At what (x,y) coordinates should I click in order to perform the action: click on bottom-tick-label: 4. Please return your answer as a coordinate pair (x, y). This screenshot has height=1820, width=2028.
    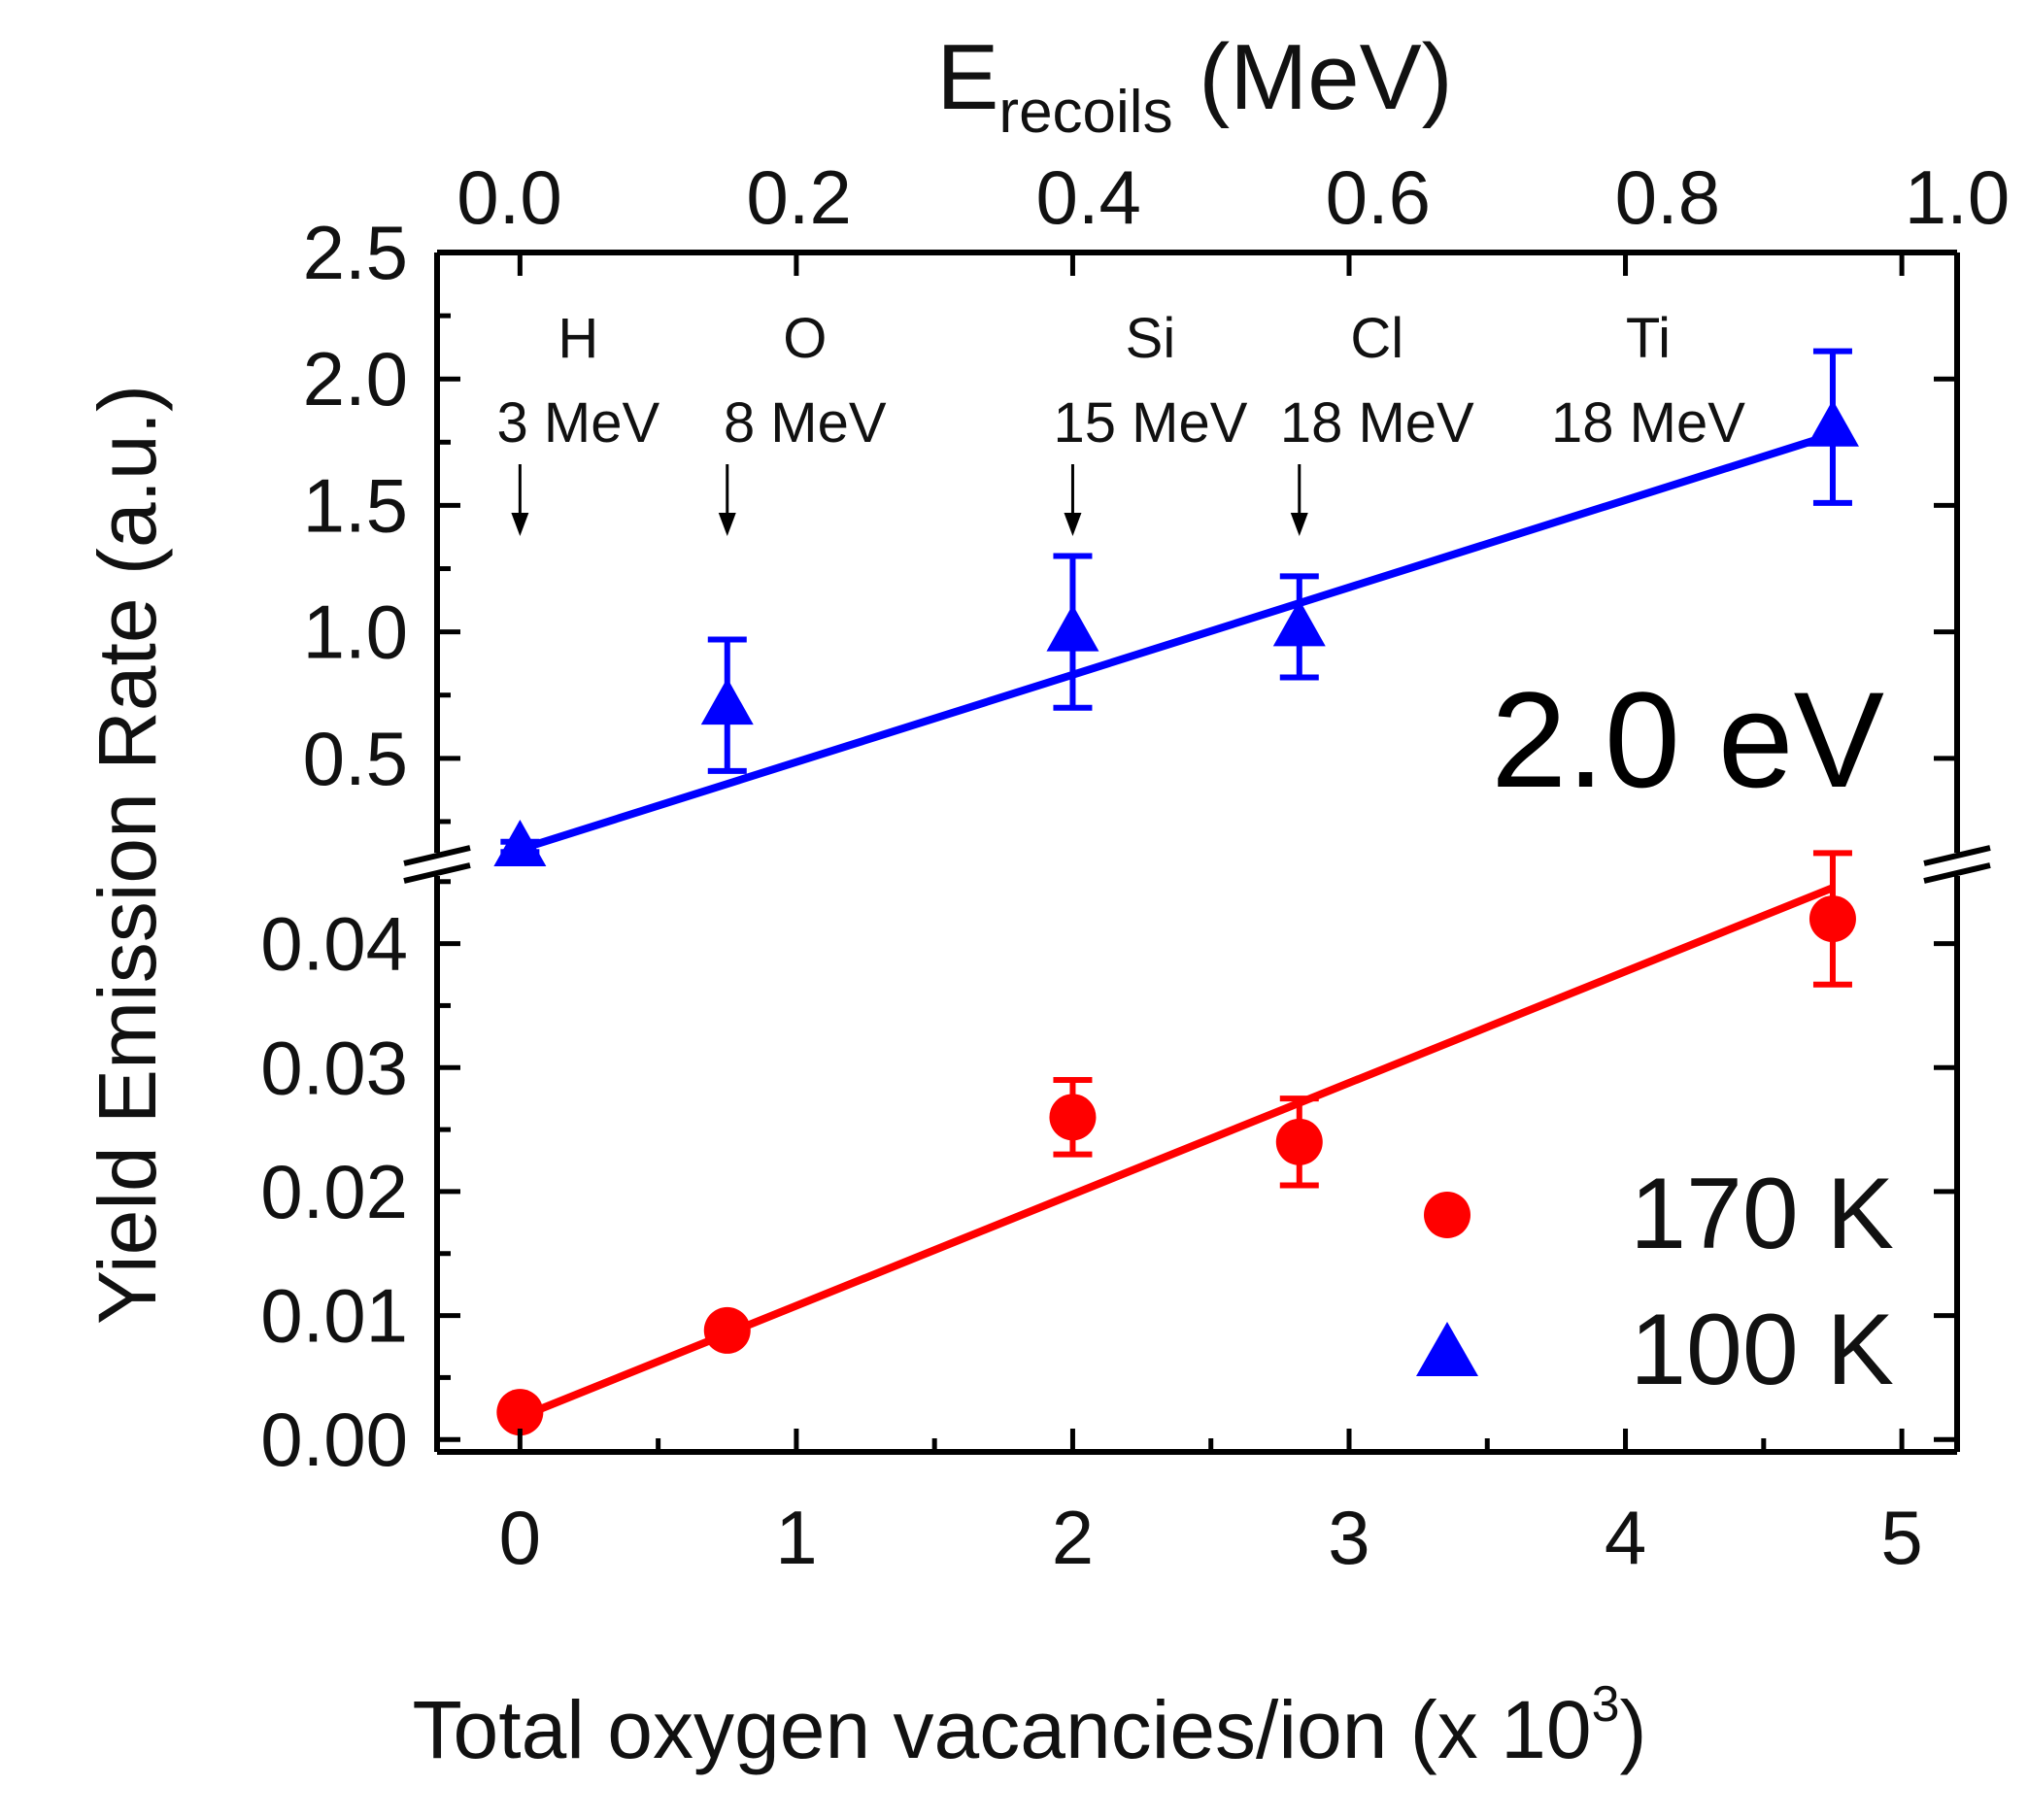
    Looking at the image, I should click on (1625, 1537).